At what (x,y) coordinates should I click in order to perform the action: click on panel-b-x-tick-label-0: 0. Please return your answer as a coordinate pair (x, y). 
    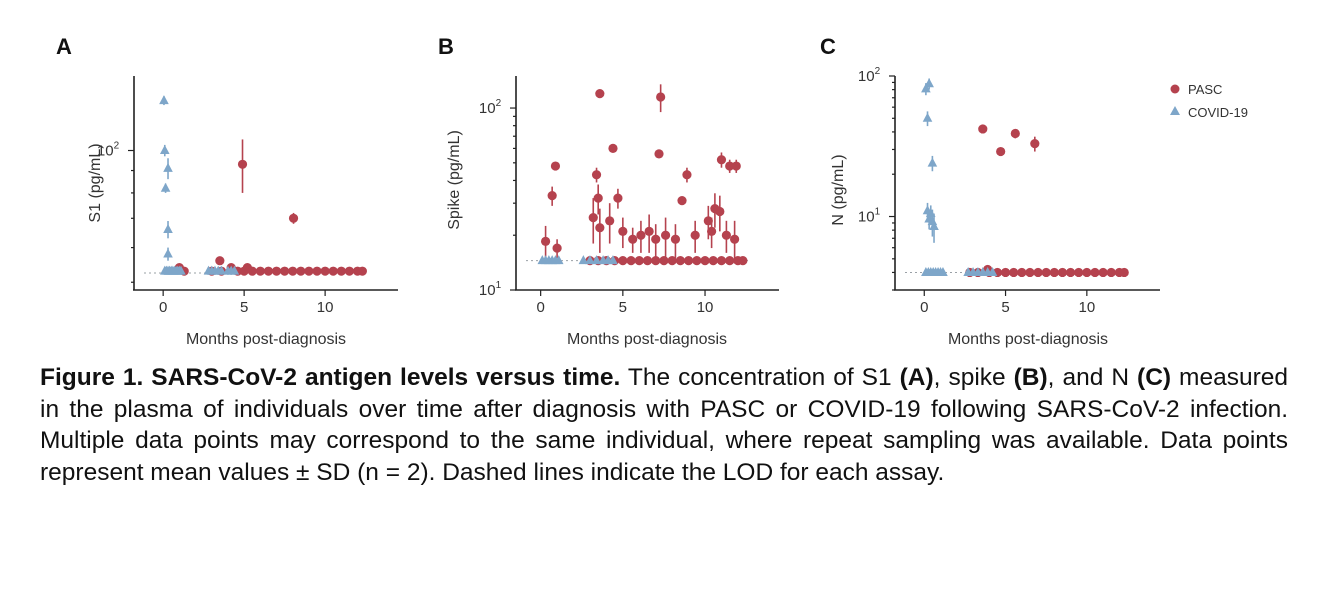
    Looking at the image, I should click on (540, 307).